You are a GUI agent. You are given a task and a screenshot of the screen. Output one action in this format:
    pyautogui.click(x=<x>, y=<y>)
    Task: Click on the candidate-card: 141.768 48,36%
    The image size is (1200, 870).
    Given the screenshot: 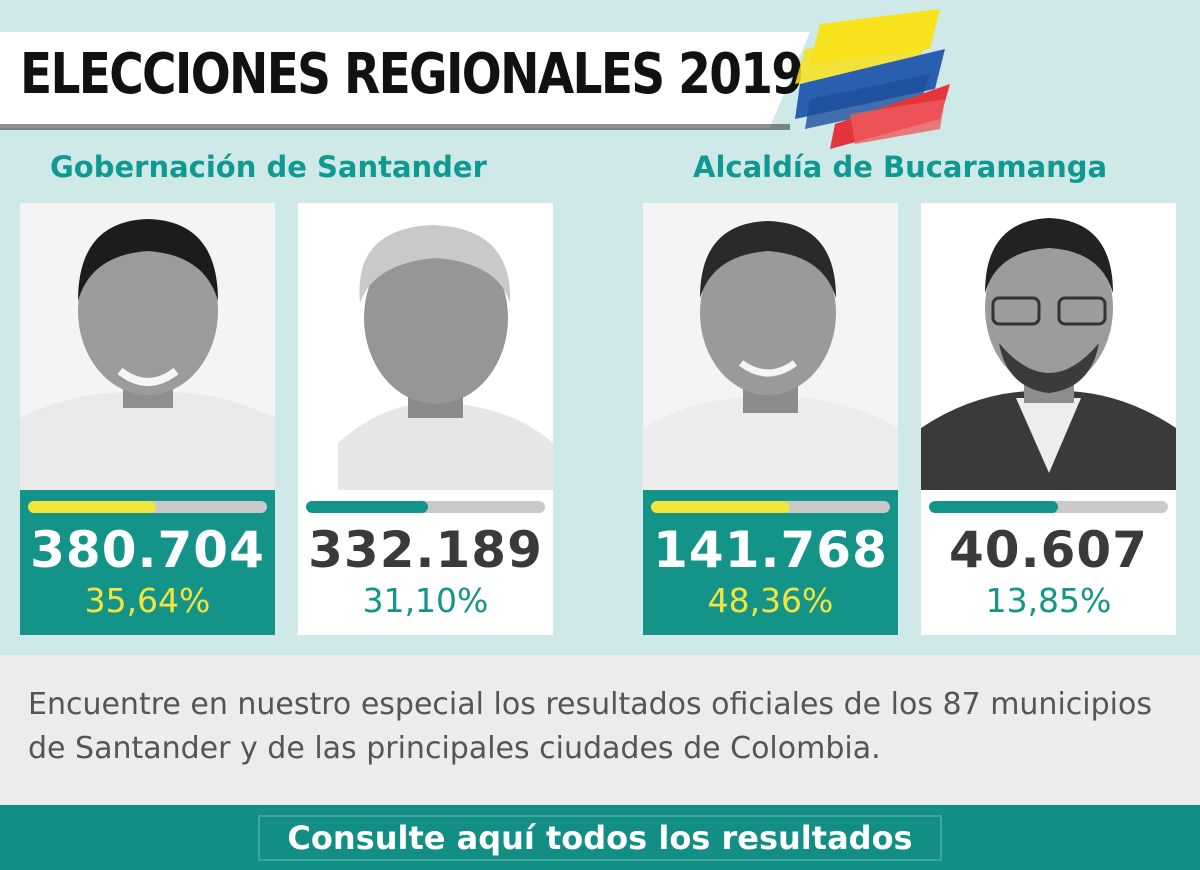 What is the action you would take?
    pyautogui.click(x=770, y=419)
    